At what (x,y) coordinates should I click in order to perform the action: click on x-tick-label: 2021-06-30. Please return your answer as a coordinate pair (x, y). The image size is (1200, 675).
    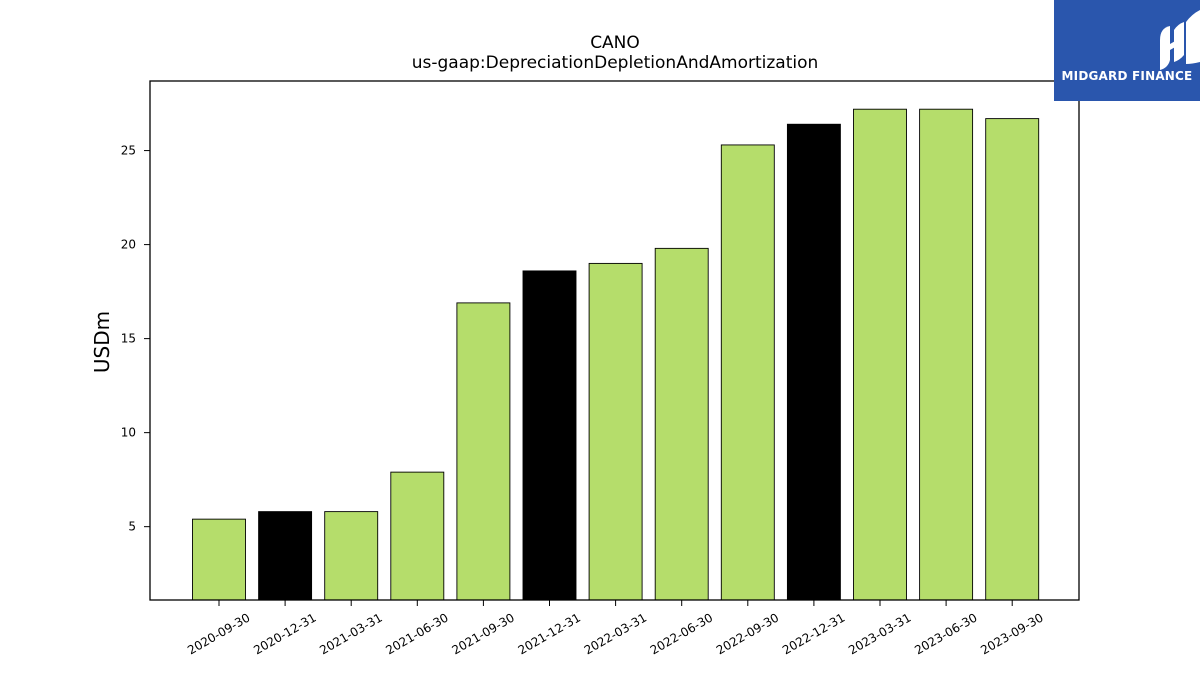
    Looking at the image, I should click on (416, 633).